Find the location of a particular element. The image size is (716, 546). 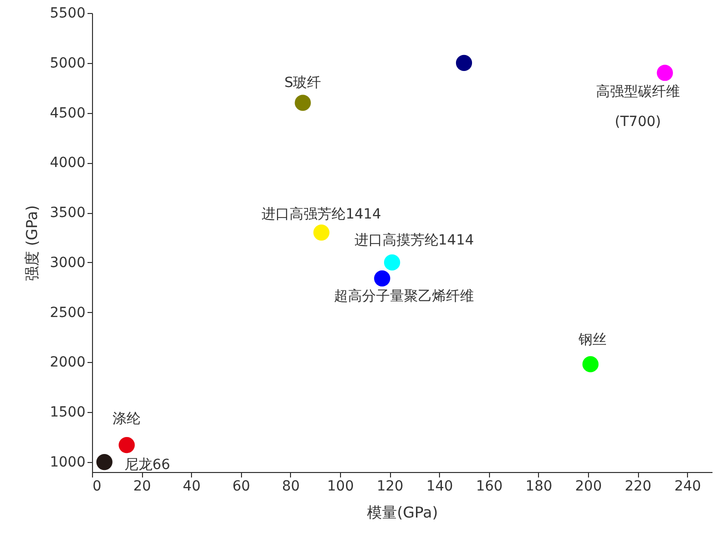

annotation: S玻纤 is located at coordinates (303, 82).